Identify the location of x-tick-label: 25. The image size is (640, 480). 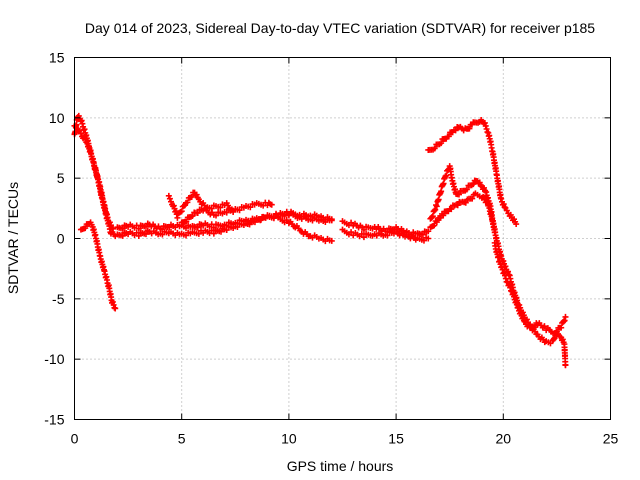
(611, 439).